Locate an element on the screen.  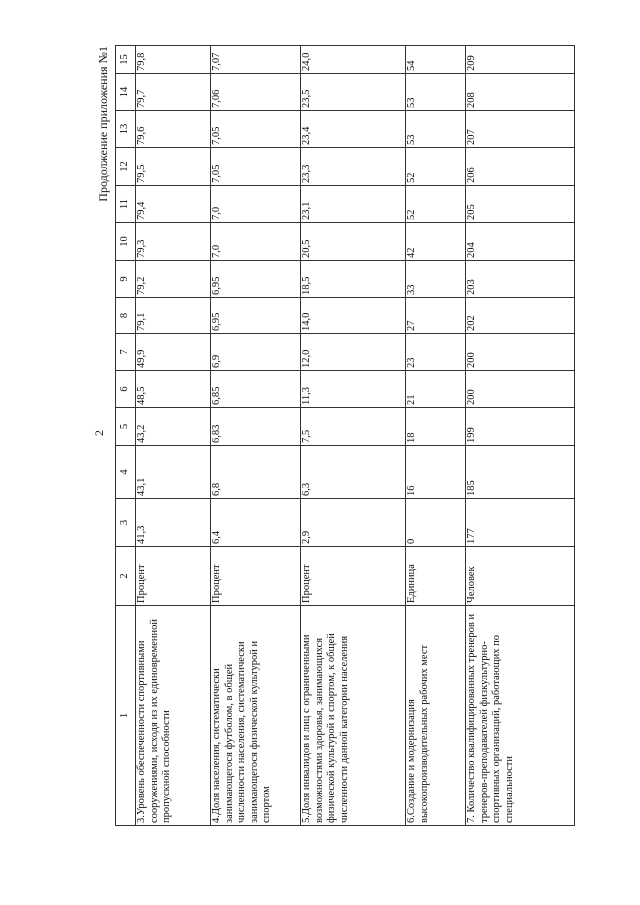
value-cell: 6,3 is located at coordinates (353, 472).